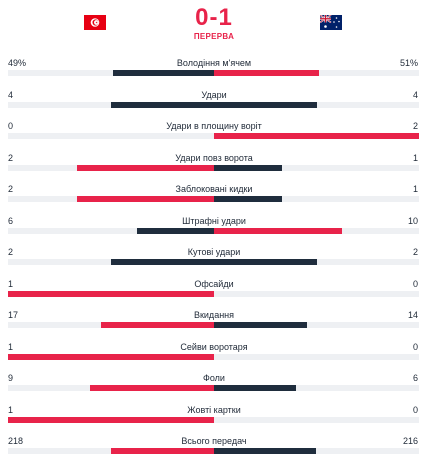 Image resolution: width=428 pixels, height=465 pixels. What do you see at coordinates (408, 63) in the screenshot?
I see `away-stat-value: 51%` at bounding box center [408, 63].